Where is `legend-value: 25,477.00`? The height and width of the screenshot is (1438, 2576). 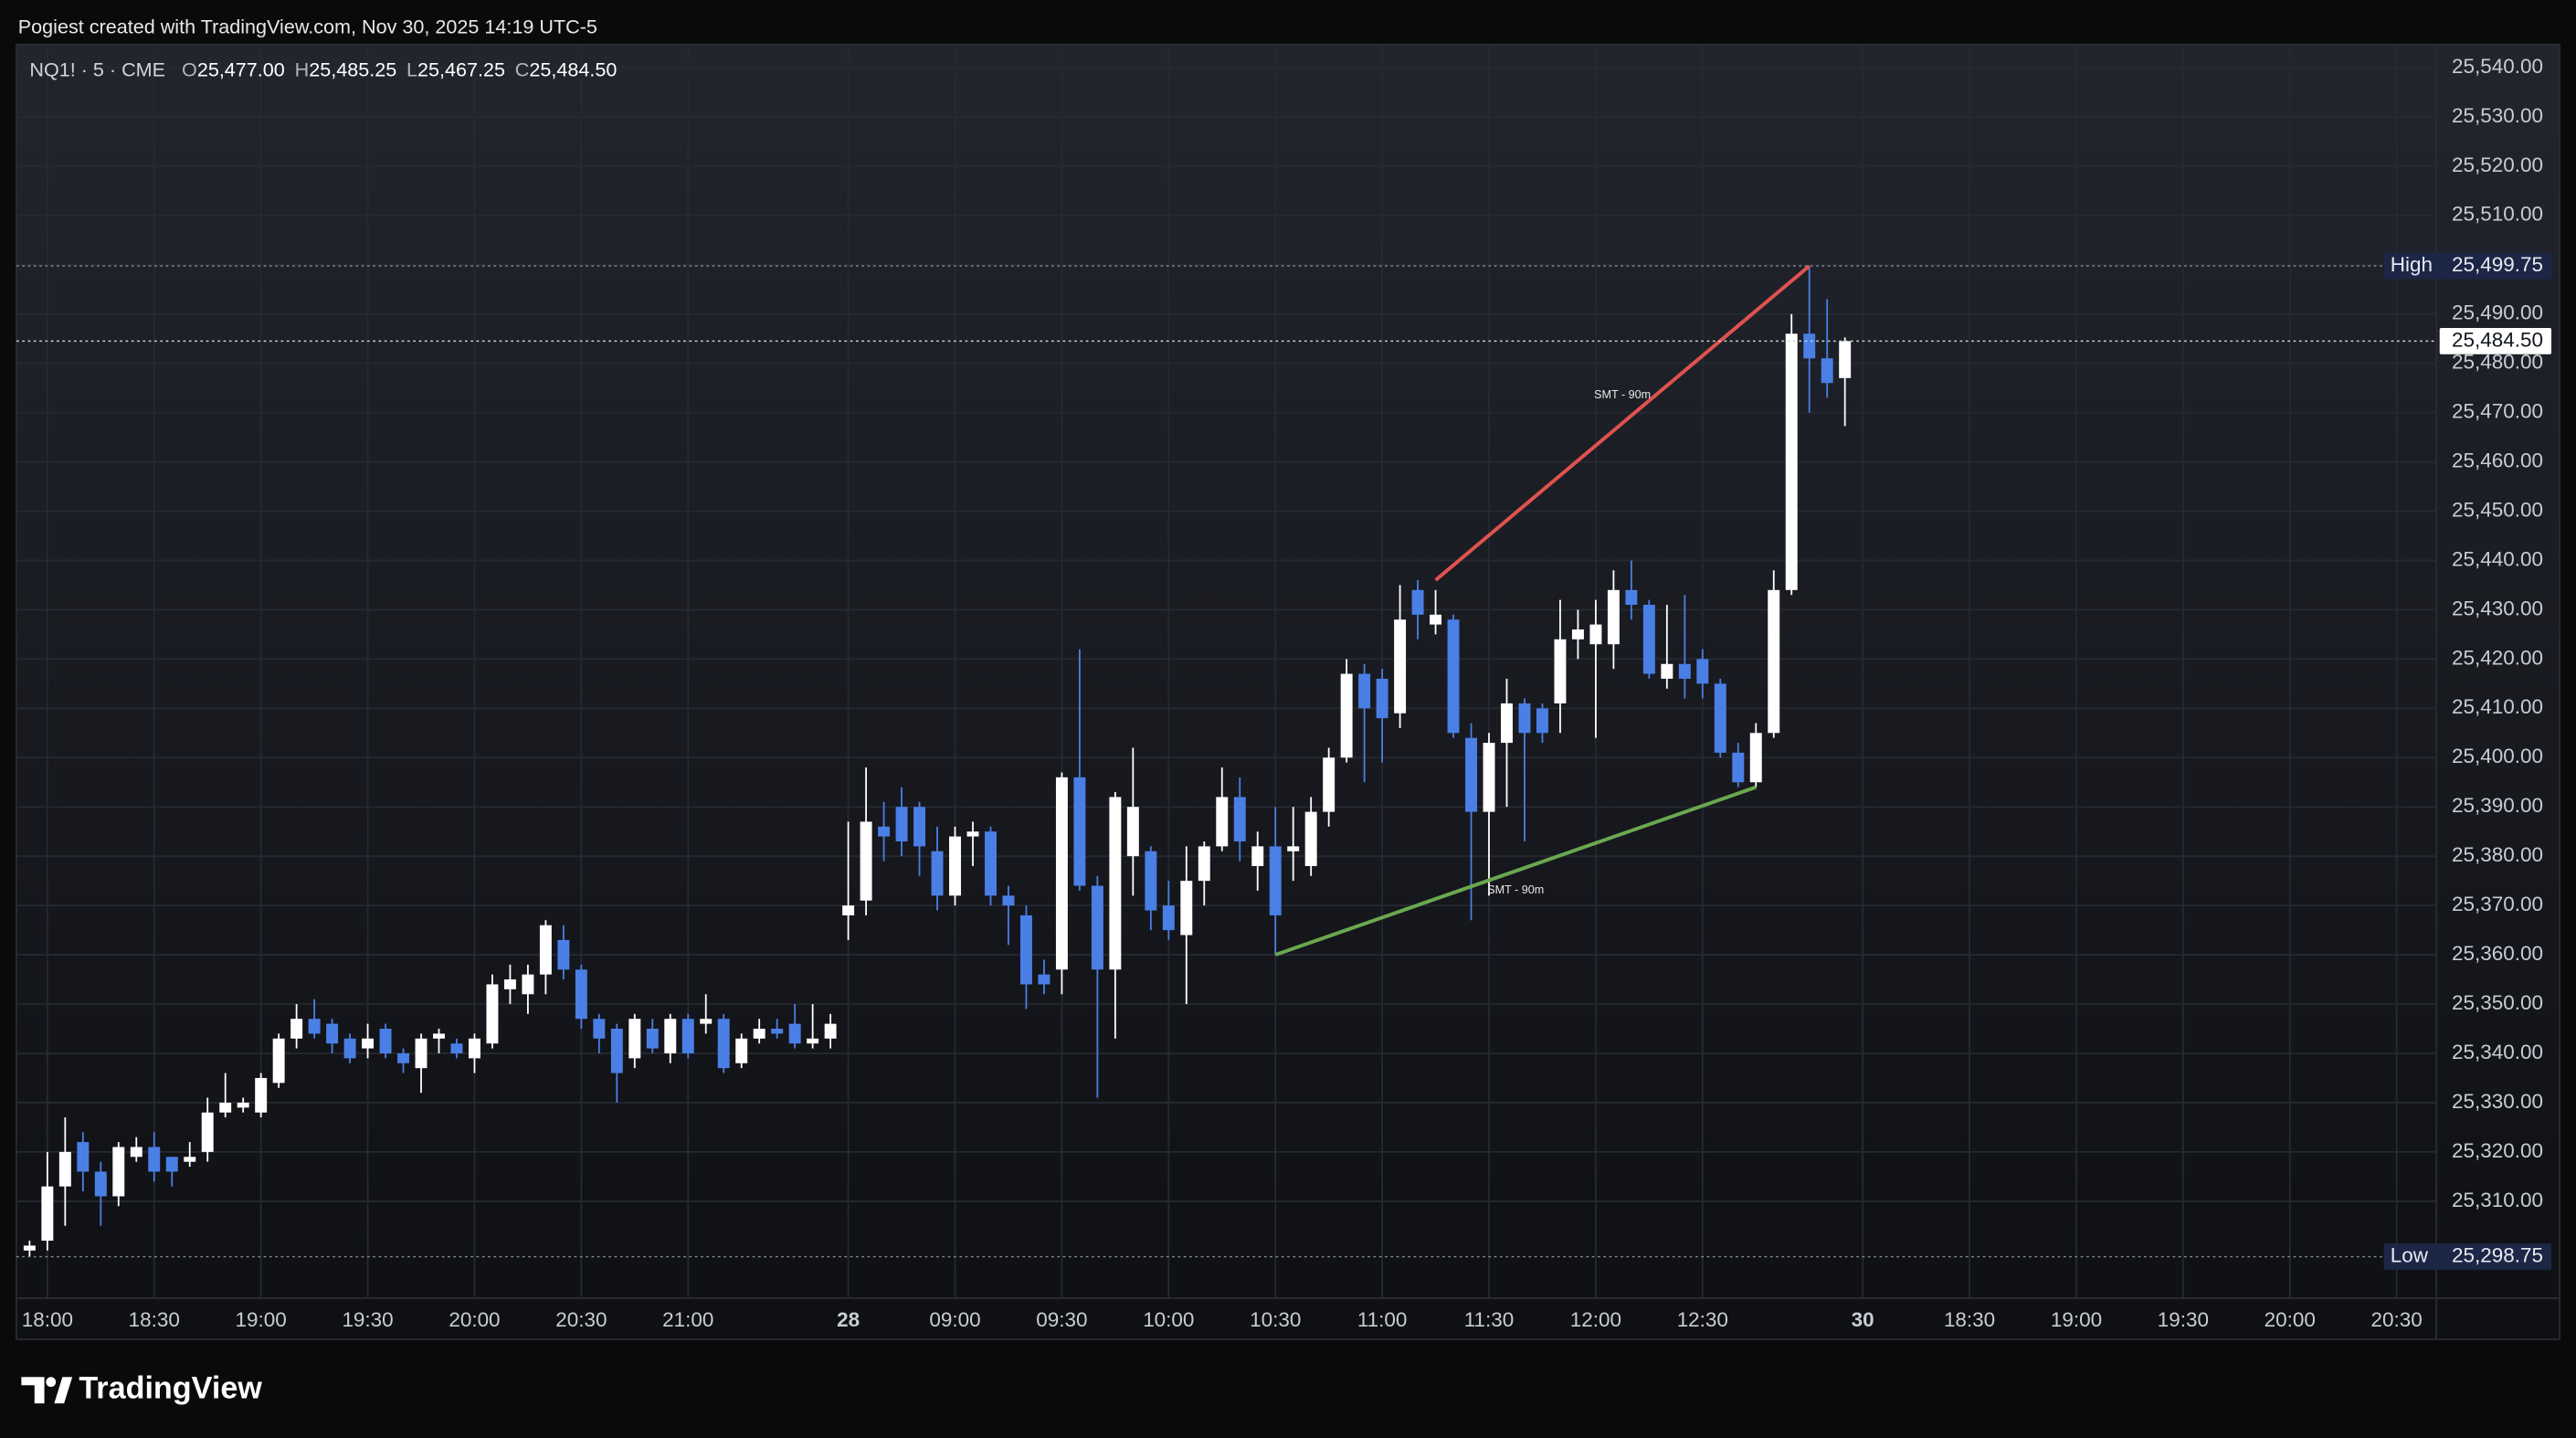
legend-value: 25,477.00 is located at coordinates (241, 69).